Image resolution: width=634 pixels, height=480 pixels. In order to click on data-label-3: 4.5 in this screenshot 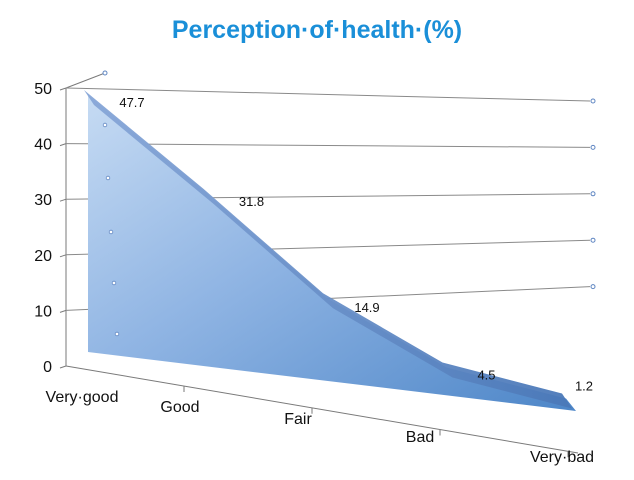, I will do `click(486, 375)`.